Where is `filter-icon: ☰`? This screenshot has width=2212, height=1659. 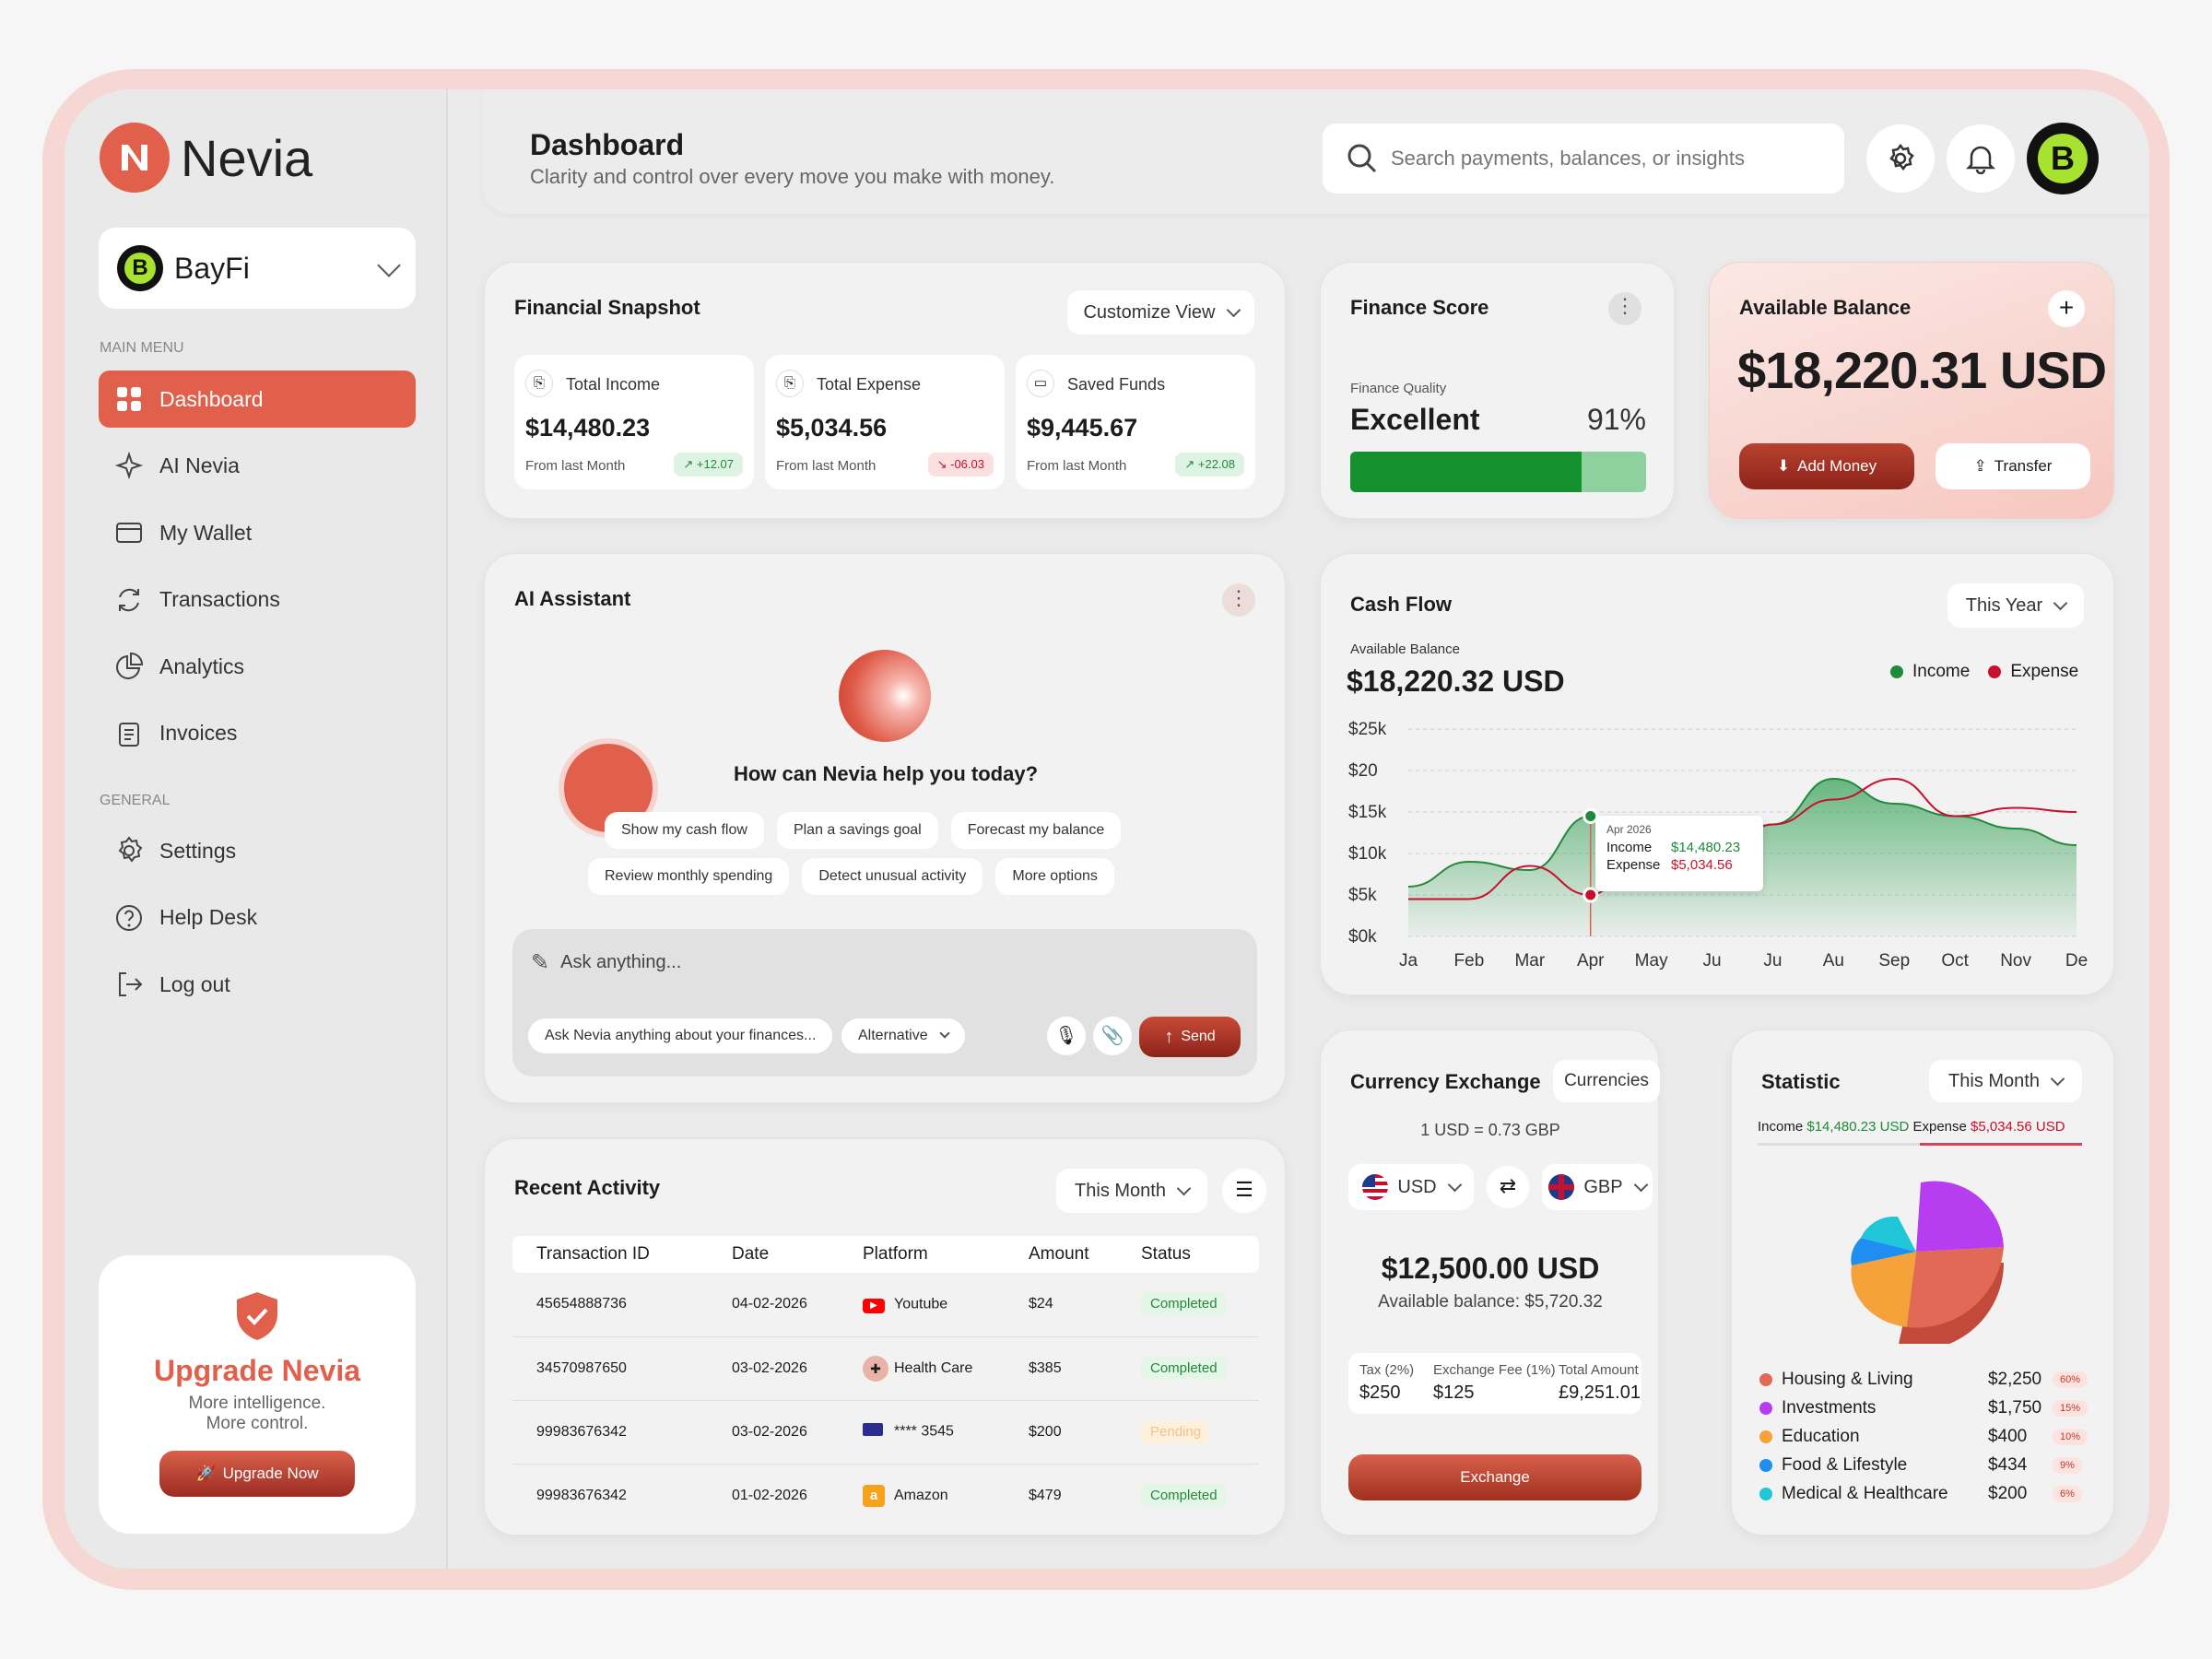
filter-icon: ☰ is located at coordinates (1244, 1191).